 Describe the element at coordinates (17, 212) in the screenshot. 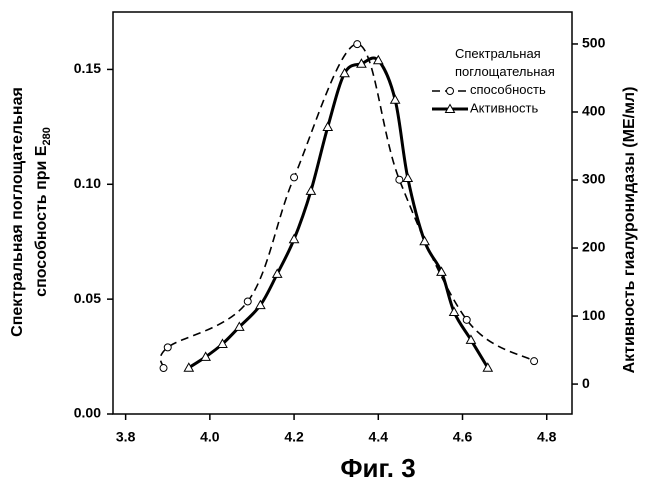

I see `y-axis-label-line: Спектральная поглощательная` at that location.